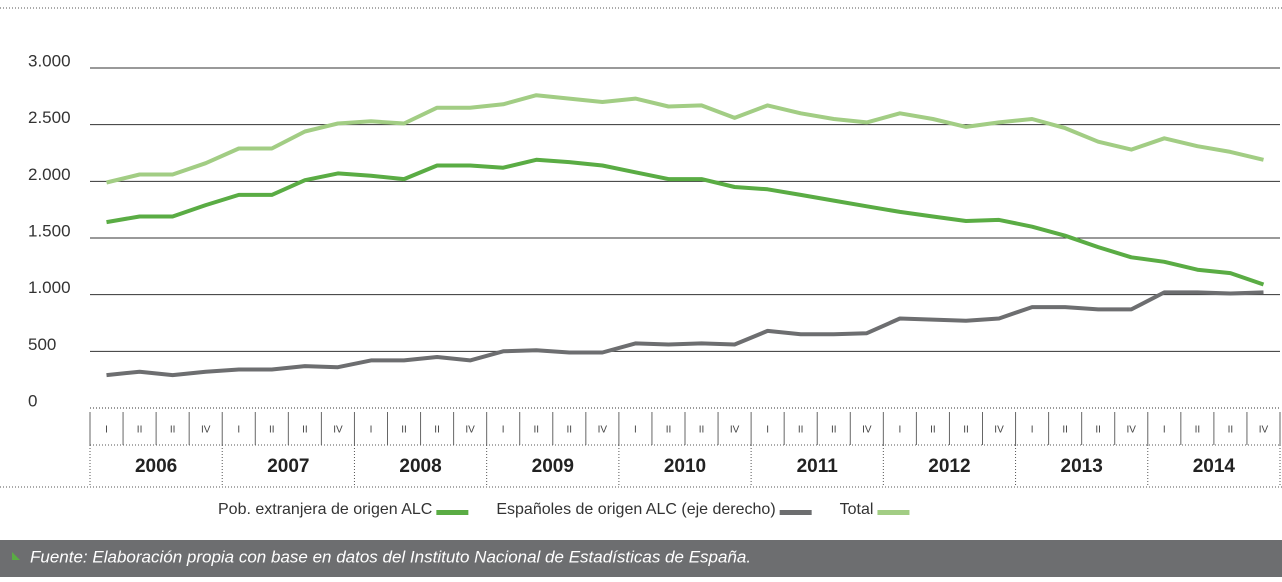 This screenshot has height=582, width=1282. I want to click on source-band, so click(641, 558).